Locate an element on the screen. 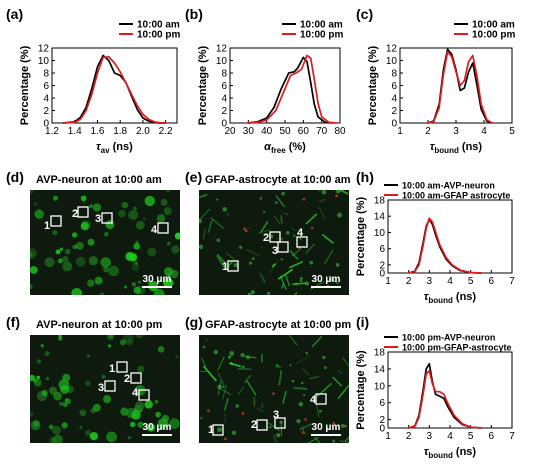  plot-frame-b is located at coordinates (285, 85).